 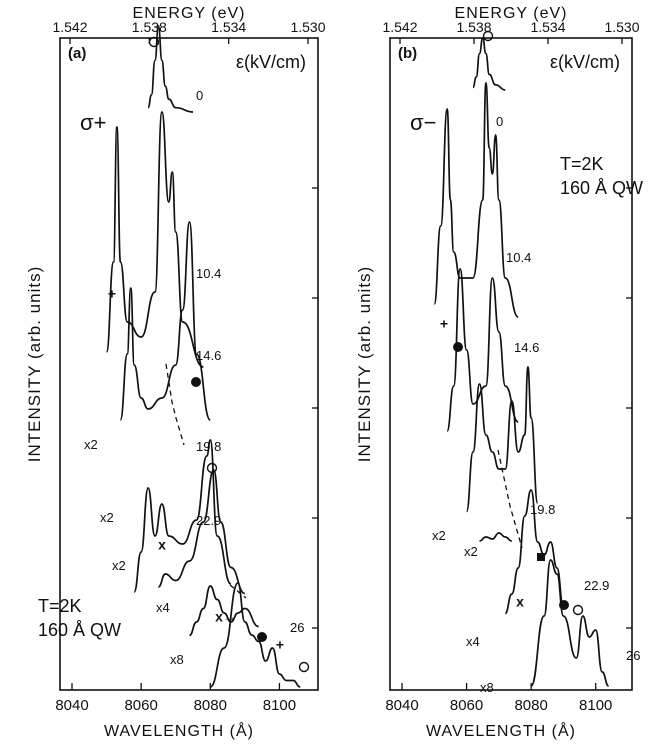 I want to click on polarization-label: σ+, so click(x=93, y=122).